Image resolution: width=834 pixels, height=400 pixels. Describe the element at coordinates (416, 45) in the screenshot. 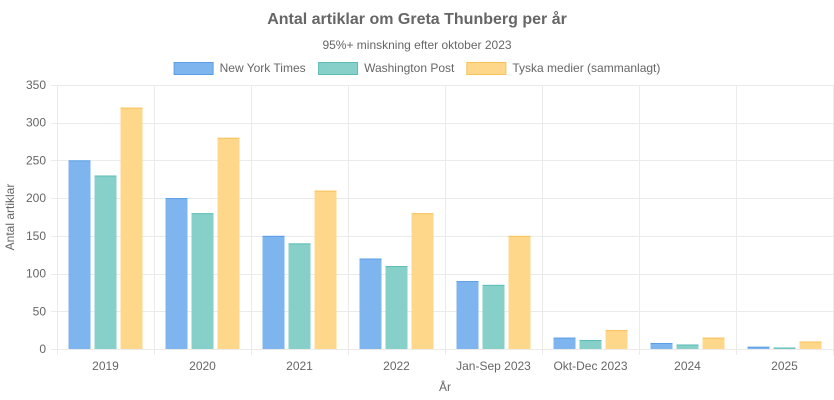

I see `chart-subtitle: 95%+ minskning efter oktober 2023` at that location.